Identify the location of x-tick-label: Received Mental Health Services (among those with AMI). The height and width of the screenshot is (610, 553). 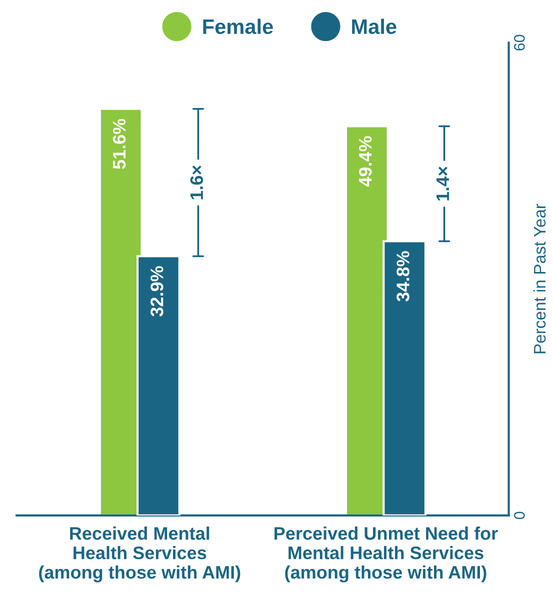
(139, 554).